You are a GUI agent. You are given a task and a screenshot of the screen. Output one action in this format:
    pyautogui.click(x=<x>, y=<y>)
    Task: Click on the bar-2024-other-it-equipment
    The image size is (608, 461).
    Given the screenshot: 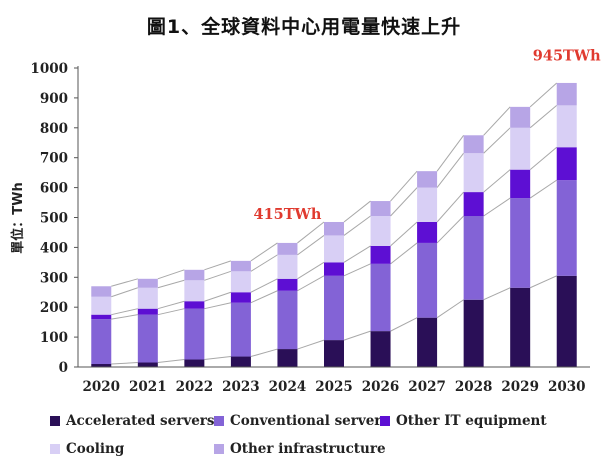 What is the action you would take?
    pyautogui.click(x=287, y=284)
    